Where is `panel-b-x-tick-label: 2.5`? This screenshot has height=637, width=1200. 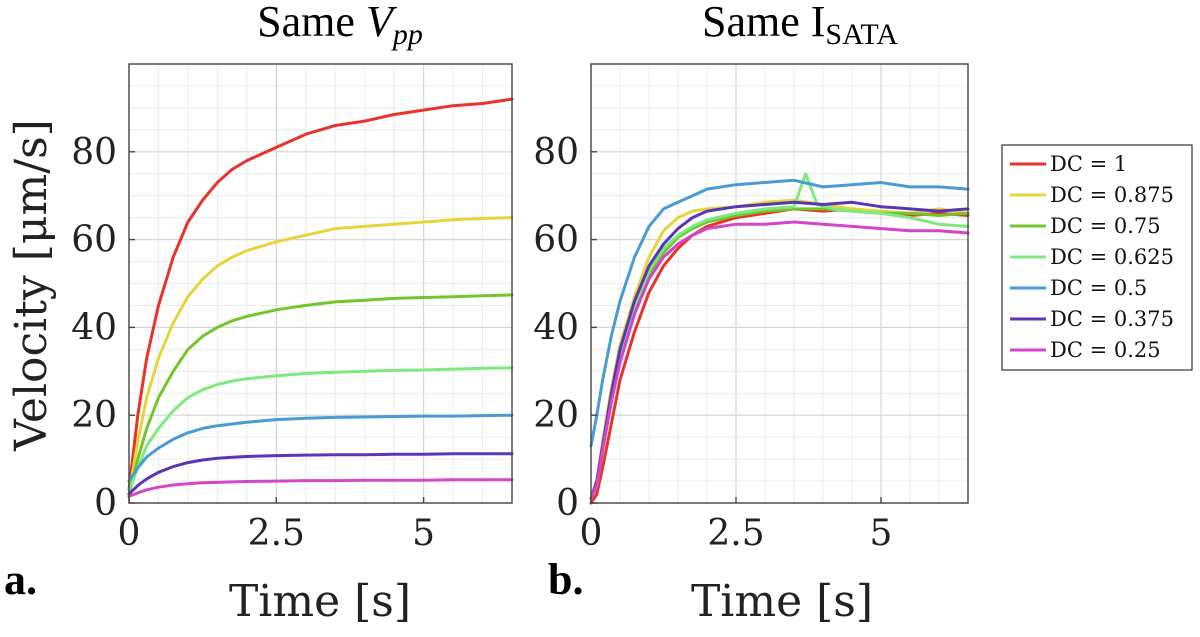
panel-b-x-tick-label: 2.5 is located at coordinates (735, 533).